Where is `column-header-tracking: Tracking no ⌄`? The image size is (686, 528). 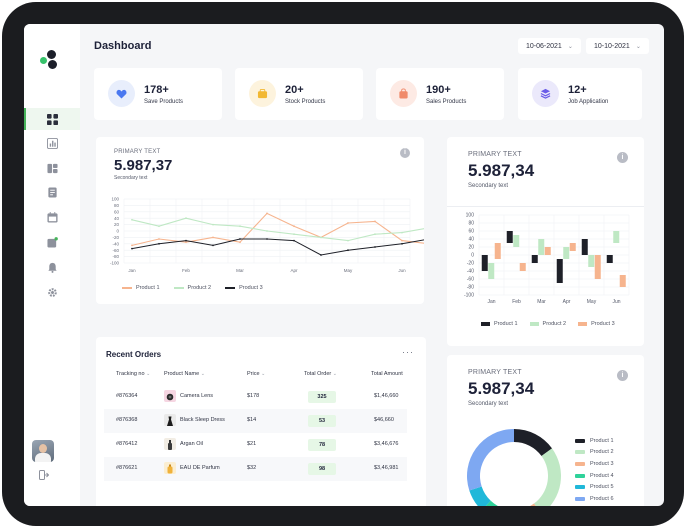
column-header-tracking: Tracking no ⌄ is located at coordinates (133, 374).